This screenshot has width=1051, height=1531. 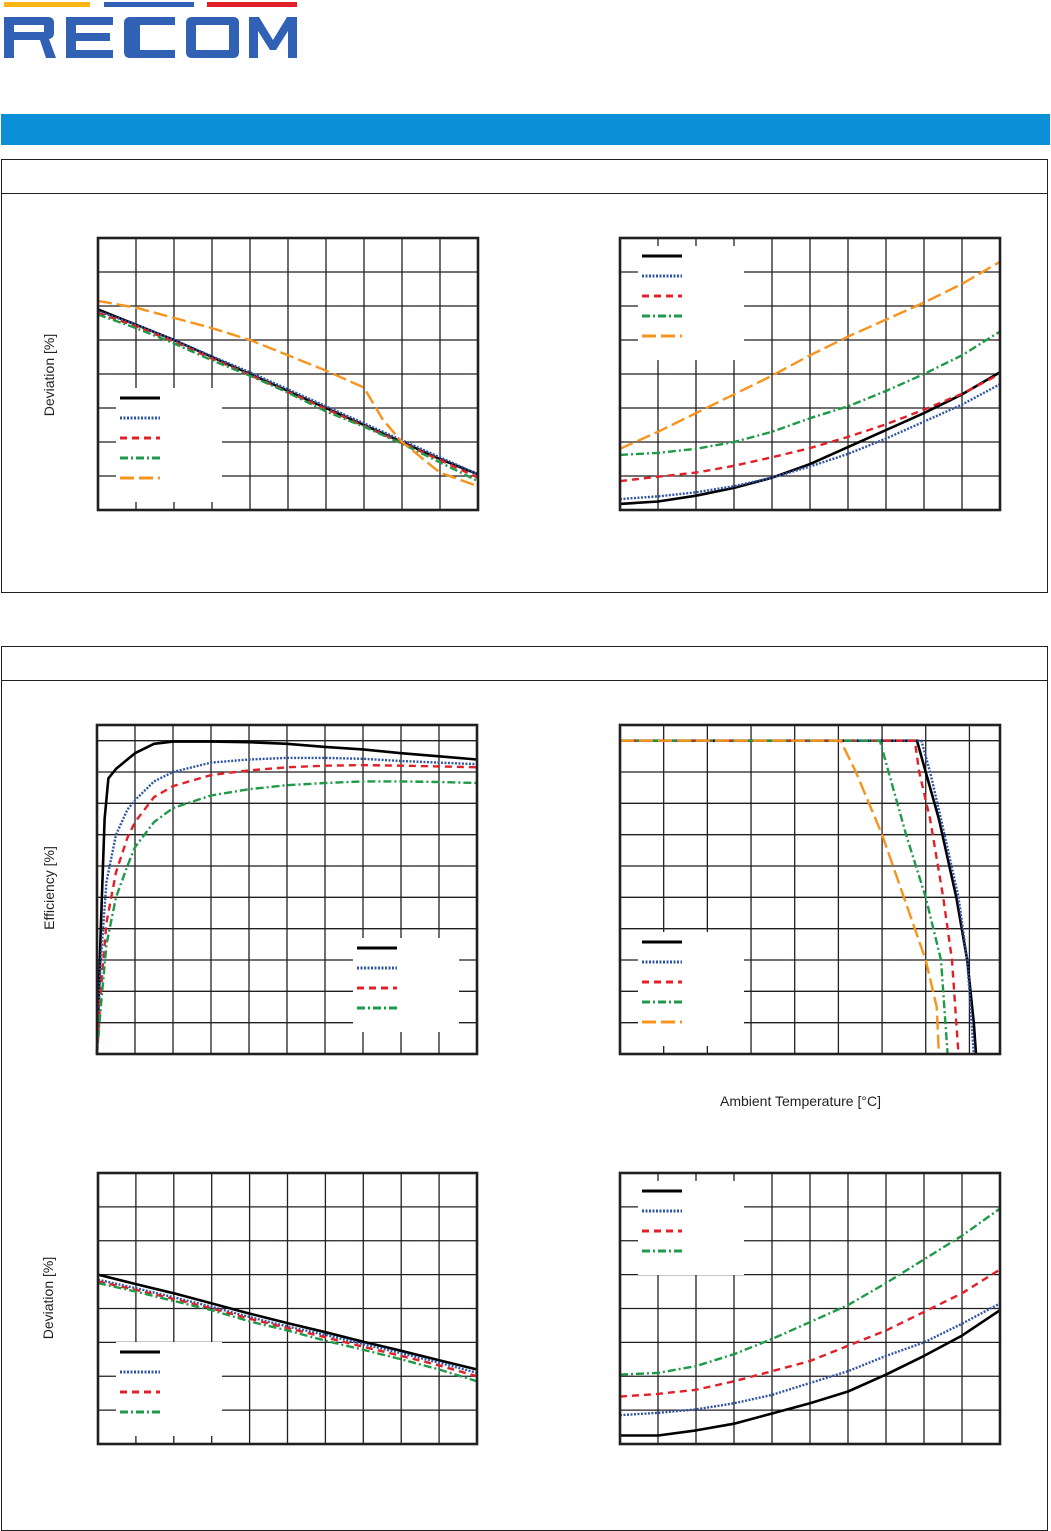 I want to click on chart-4-xlabel: Ambient Temperature [°C], so click(x=800, y=1101).